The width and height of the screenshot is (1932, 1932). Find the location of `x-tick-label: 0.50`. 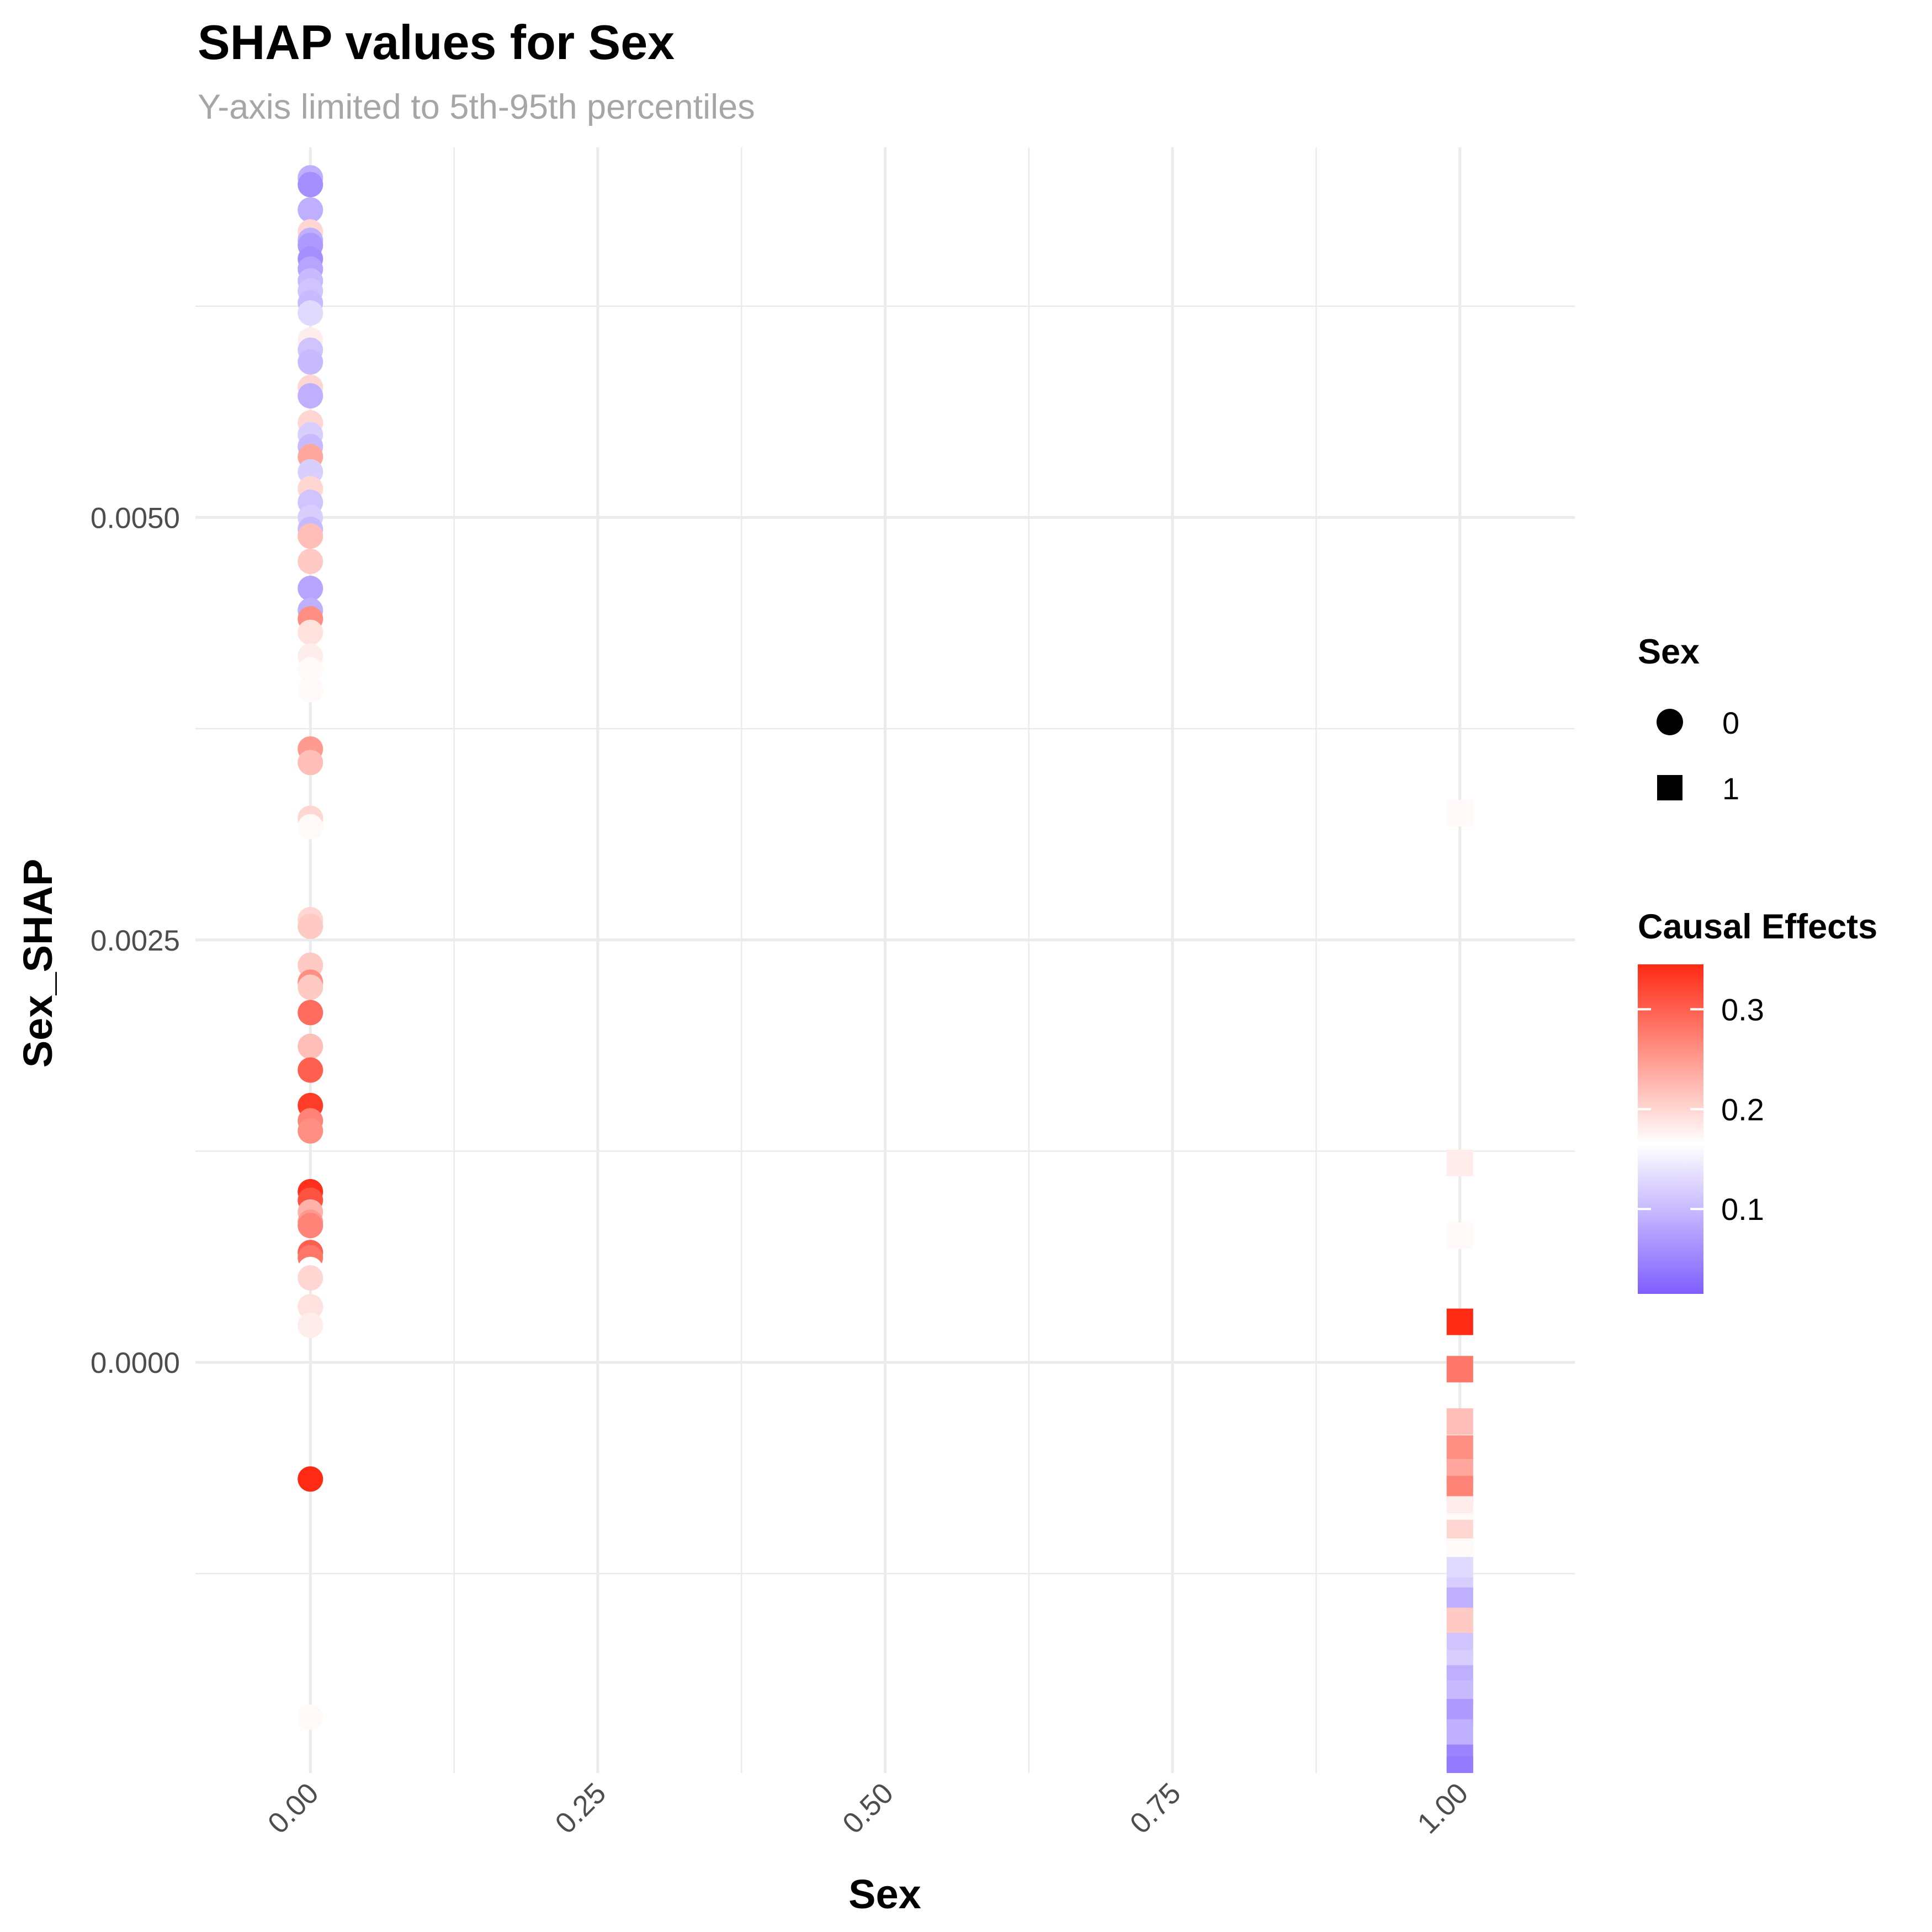

x-tick-label: 0.50 is located at coordinates (868, 1809).